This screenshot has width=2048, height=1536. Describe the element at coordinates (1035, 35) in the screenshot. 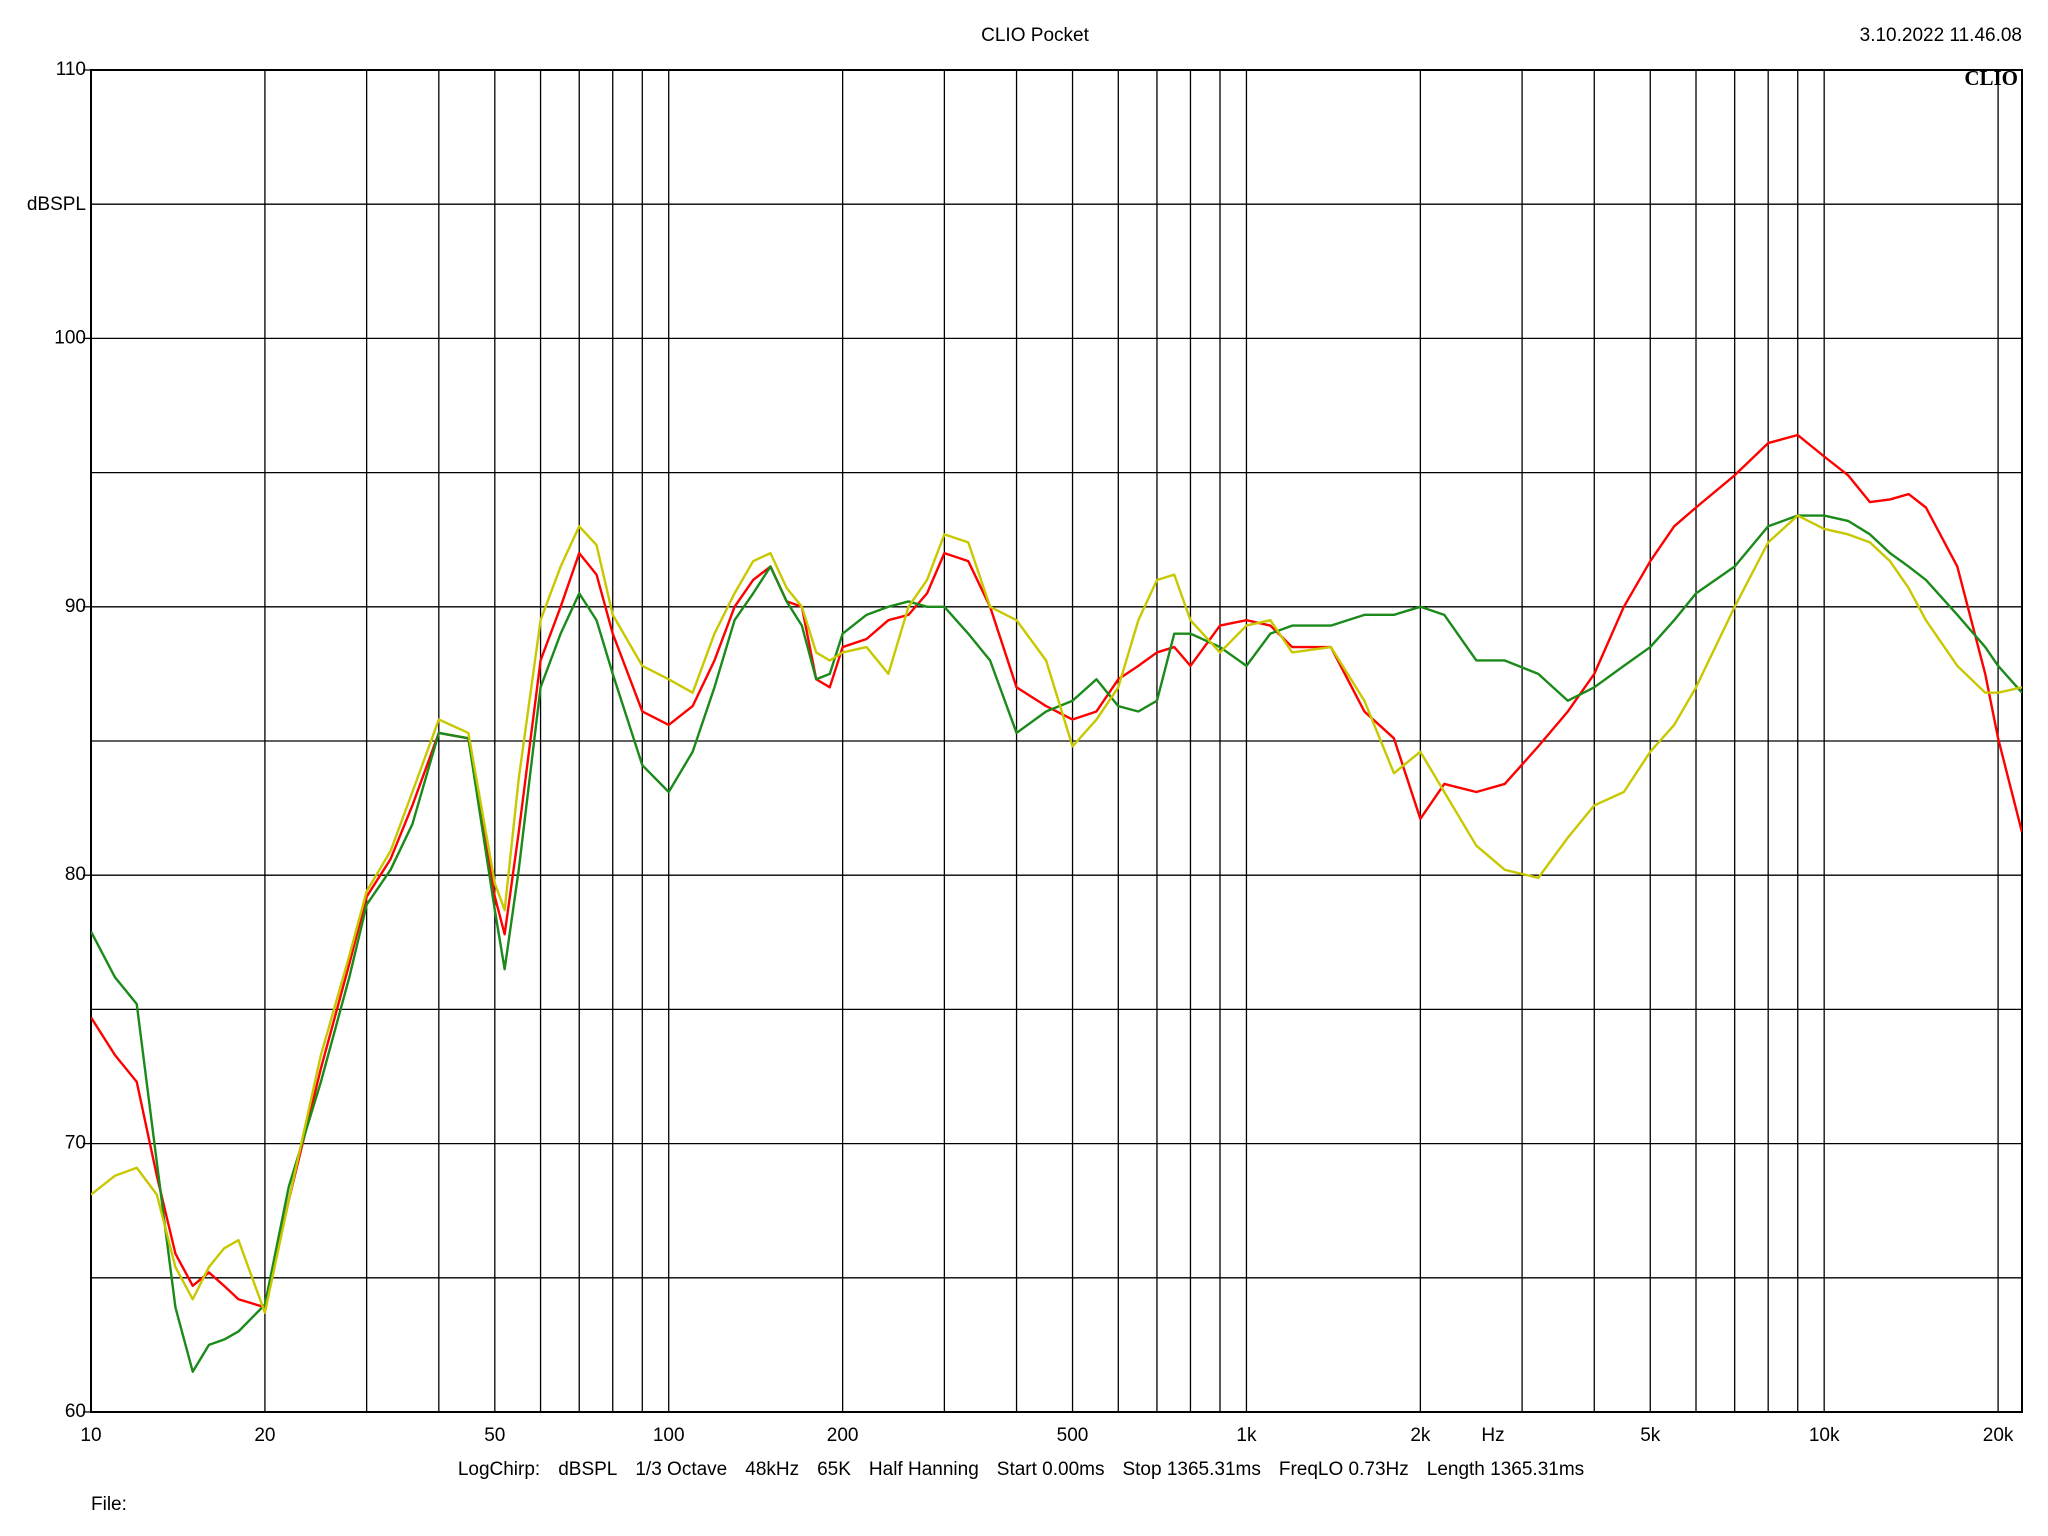

I see `chart-title: CLIO Pocket` at that location.